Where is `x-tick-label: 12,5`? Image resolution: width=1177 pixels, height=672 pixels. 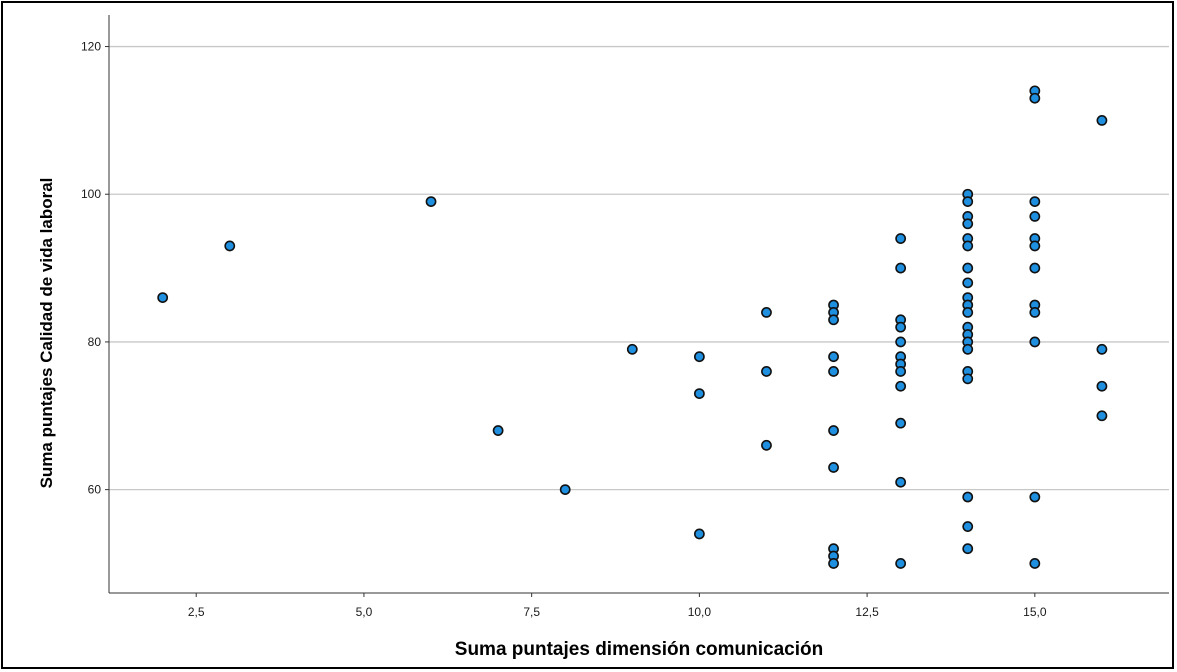 x-tick-label: 12,5 is located at coordinates (867, 612).